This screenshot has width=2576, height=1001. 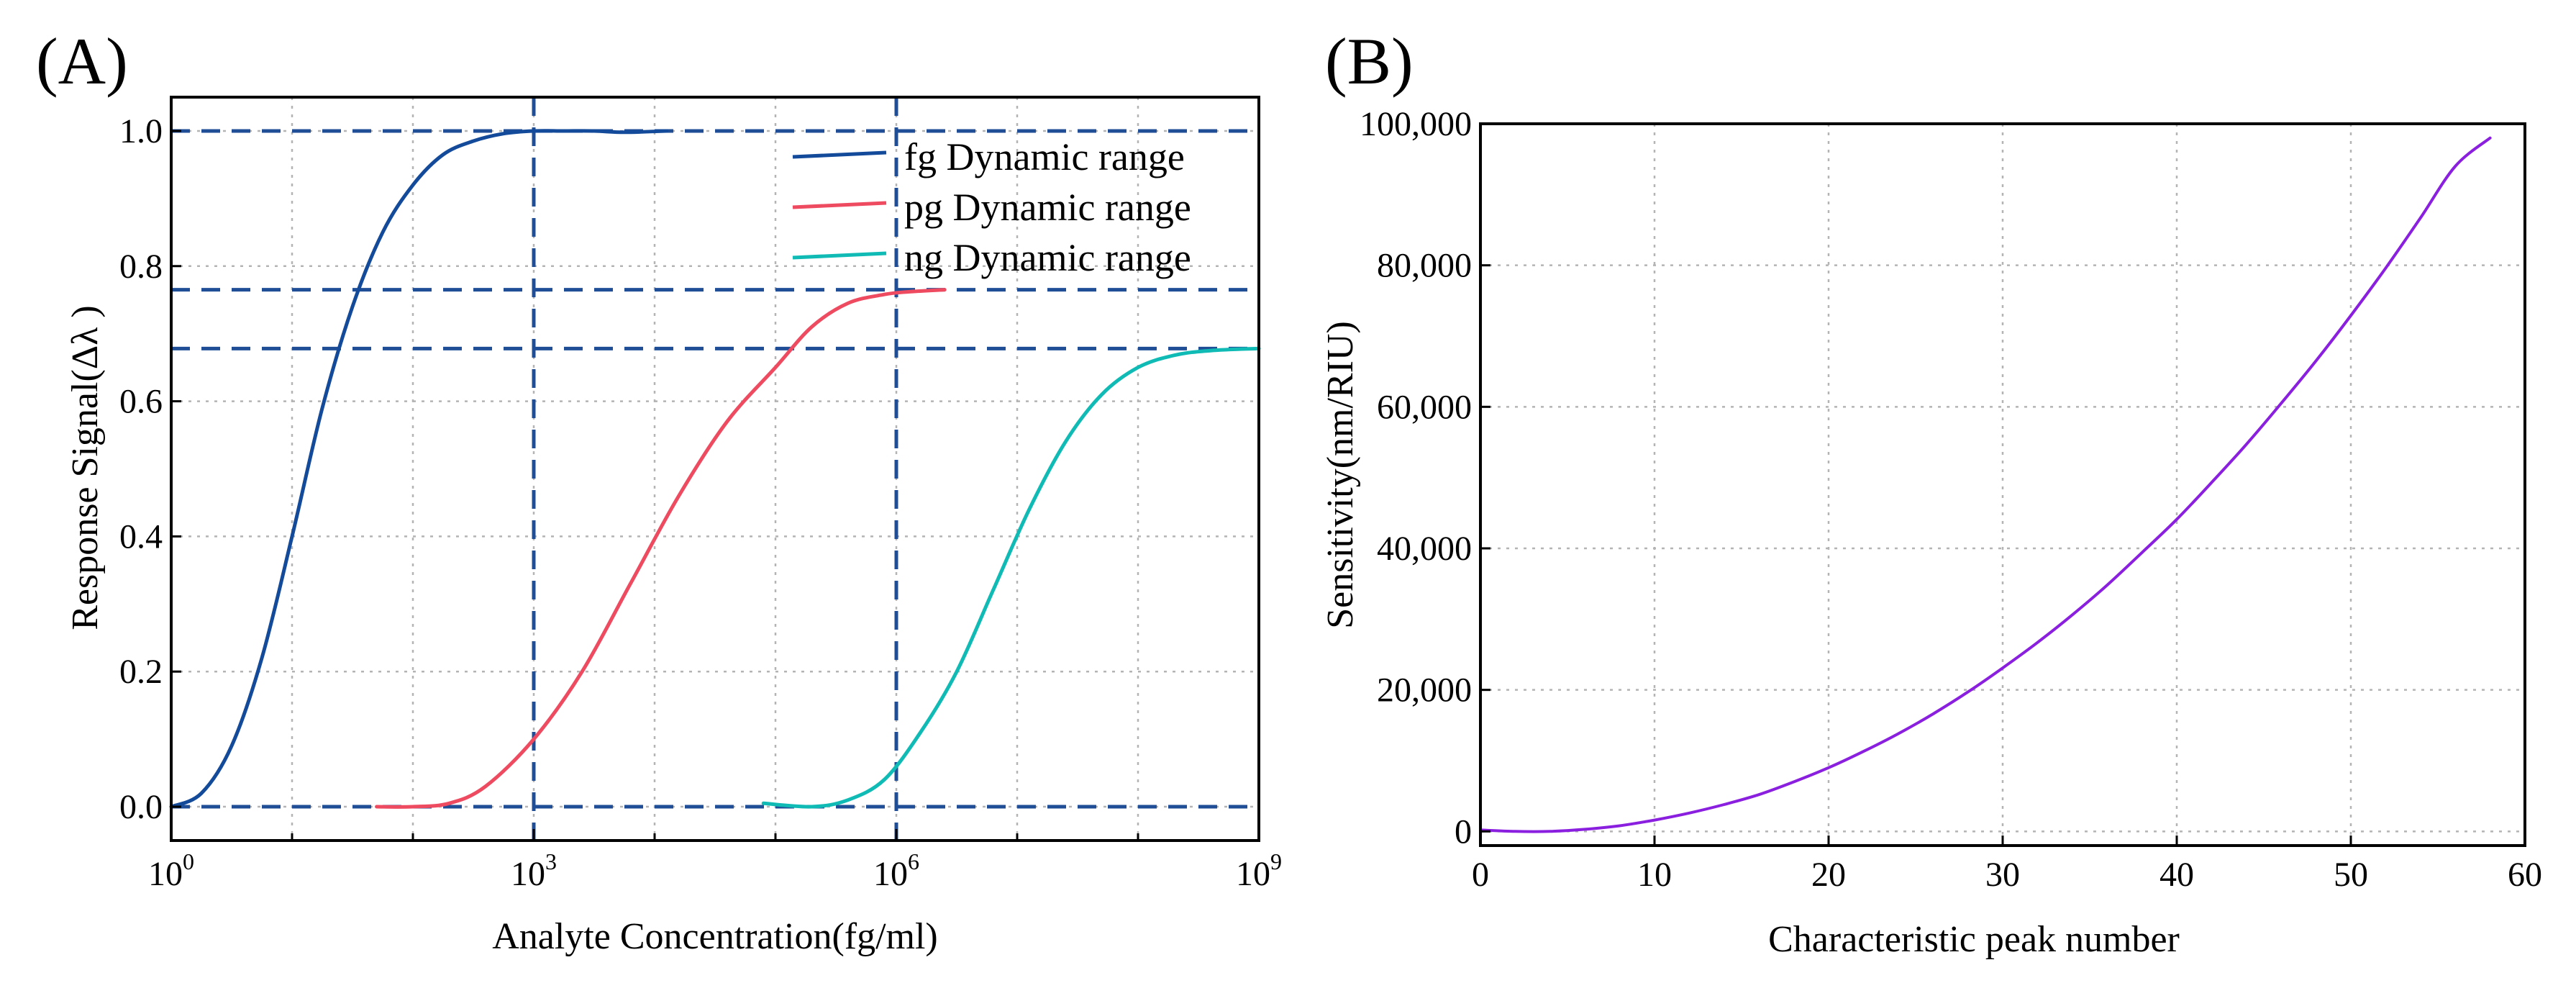 I want to click on panel-a-y-tick-label: 0.2, so click(x=141, y=672).